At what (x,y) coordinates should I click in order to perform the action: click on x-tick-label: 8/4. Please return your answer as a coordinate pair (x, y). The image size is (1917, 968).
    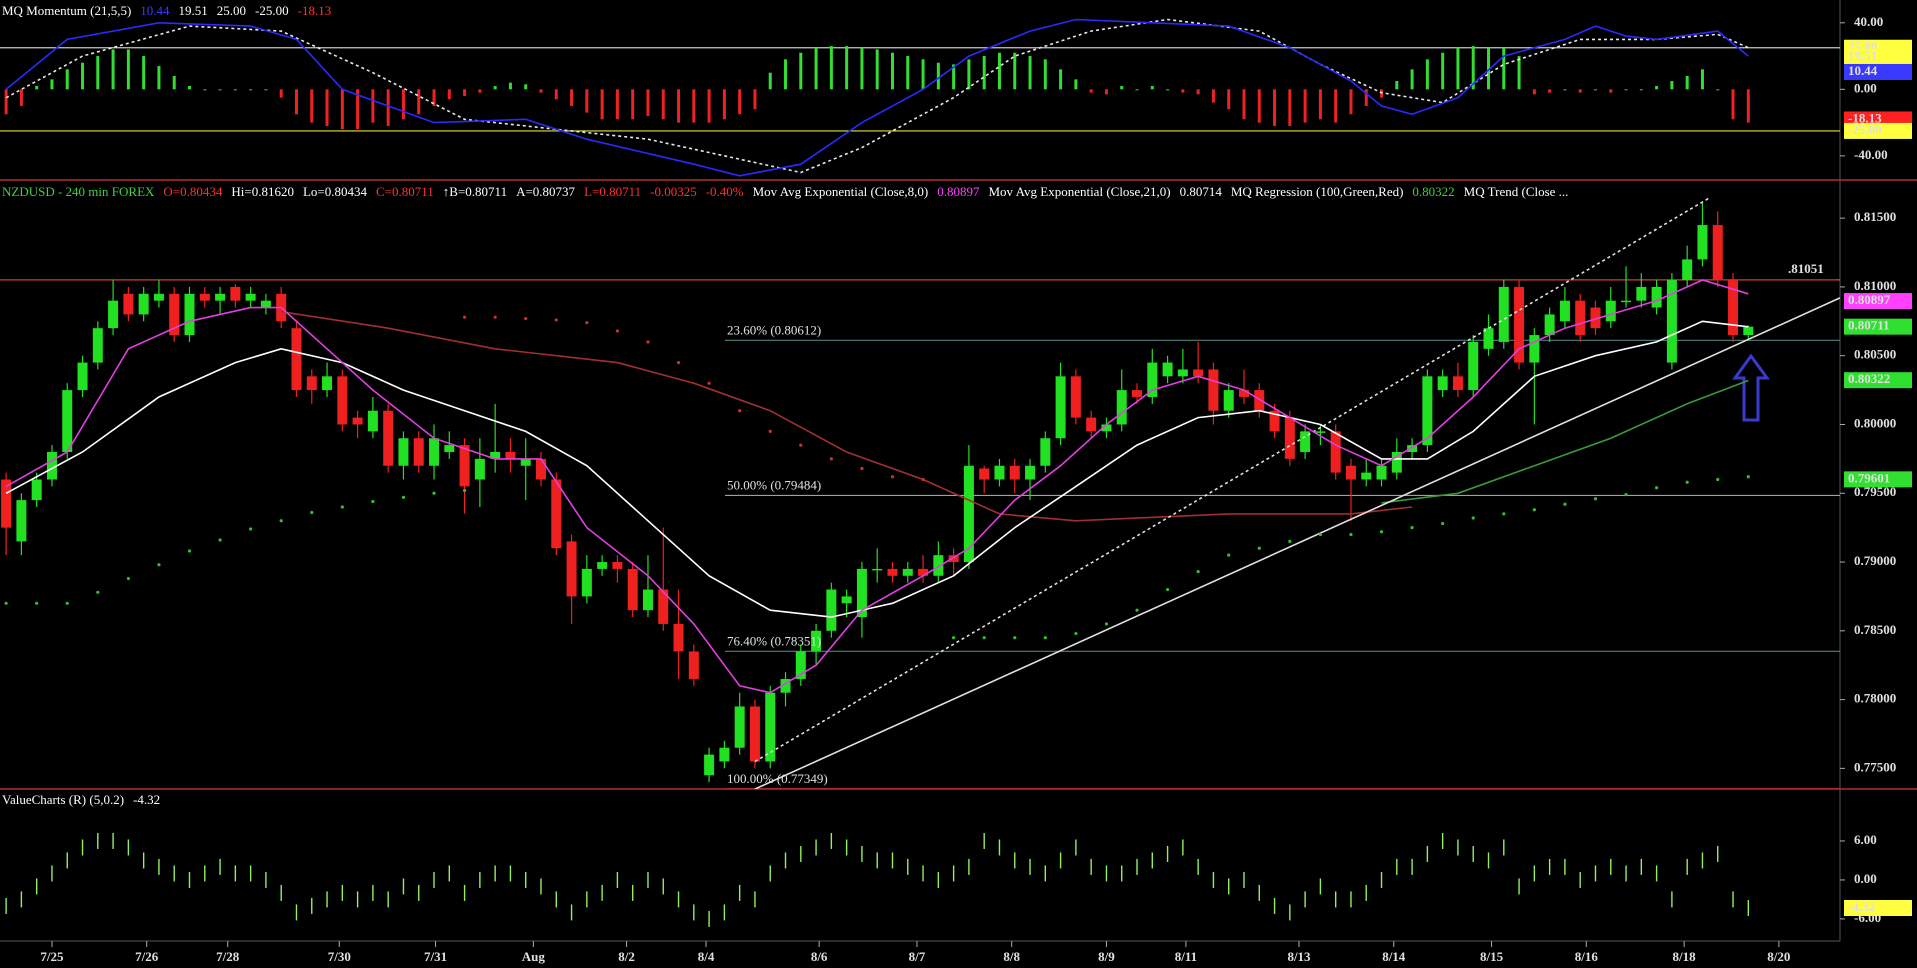
    Looking at the image, I should click on (706, 956).